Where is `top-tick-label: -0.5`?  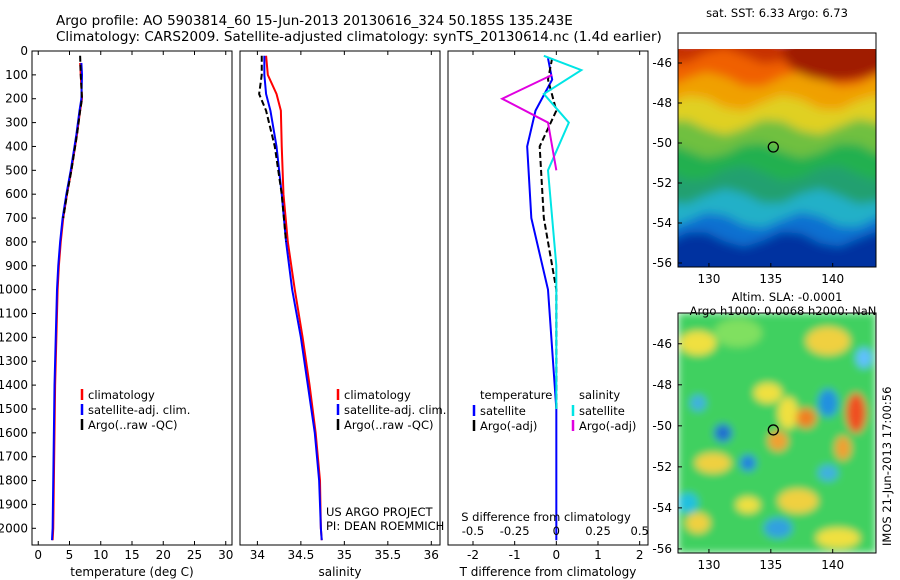 top-tick-label: -0.5 is located at coordinates (473, 531).